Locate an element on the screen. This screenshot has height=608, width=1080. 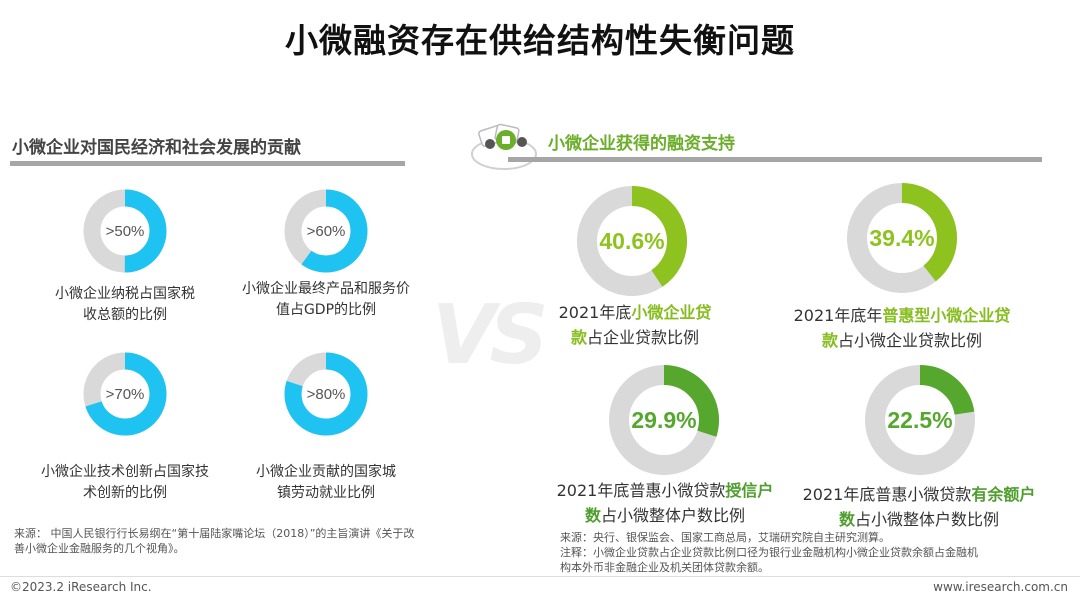
donut-chart-gdp: >60% is located at coordinates (326, 231).